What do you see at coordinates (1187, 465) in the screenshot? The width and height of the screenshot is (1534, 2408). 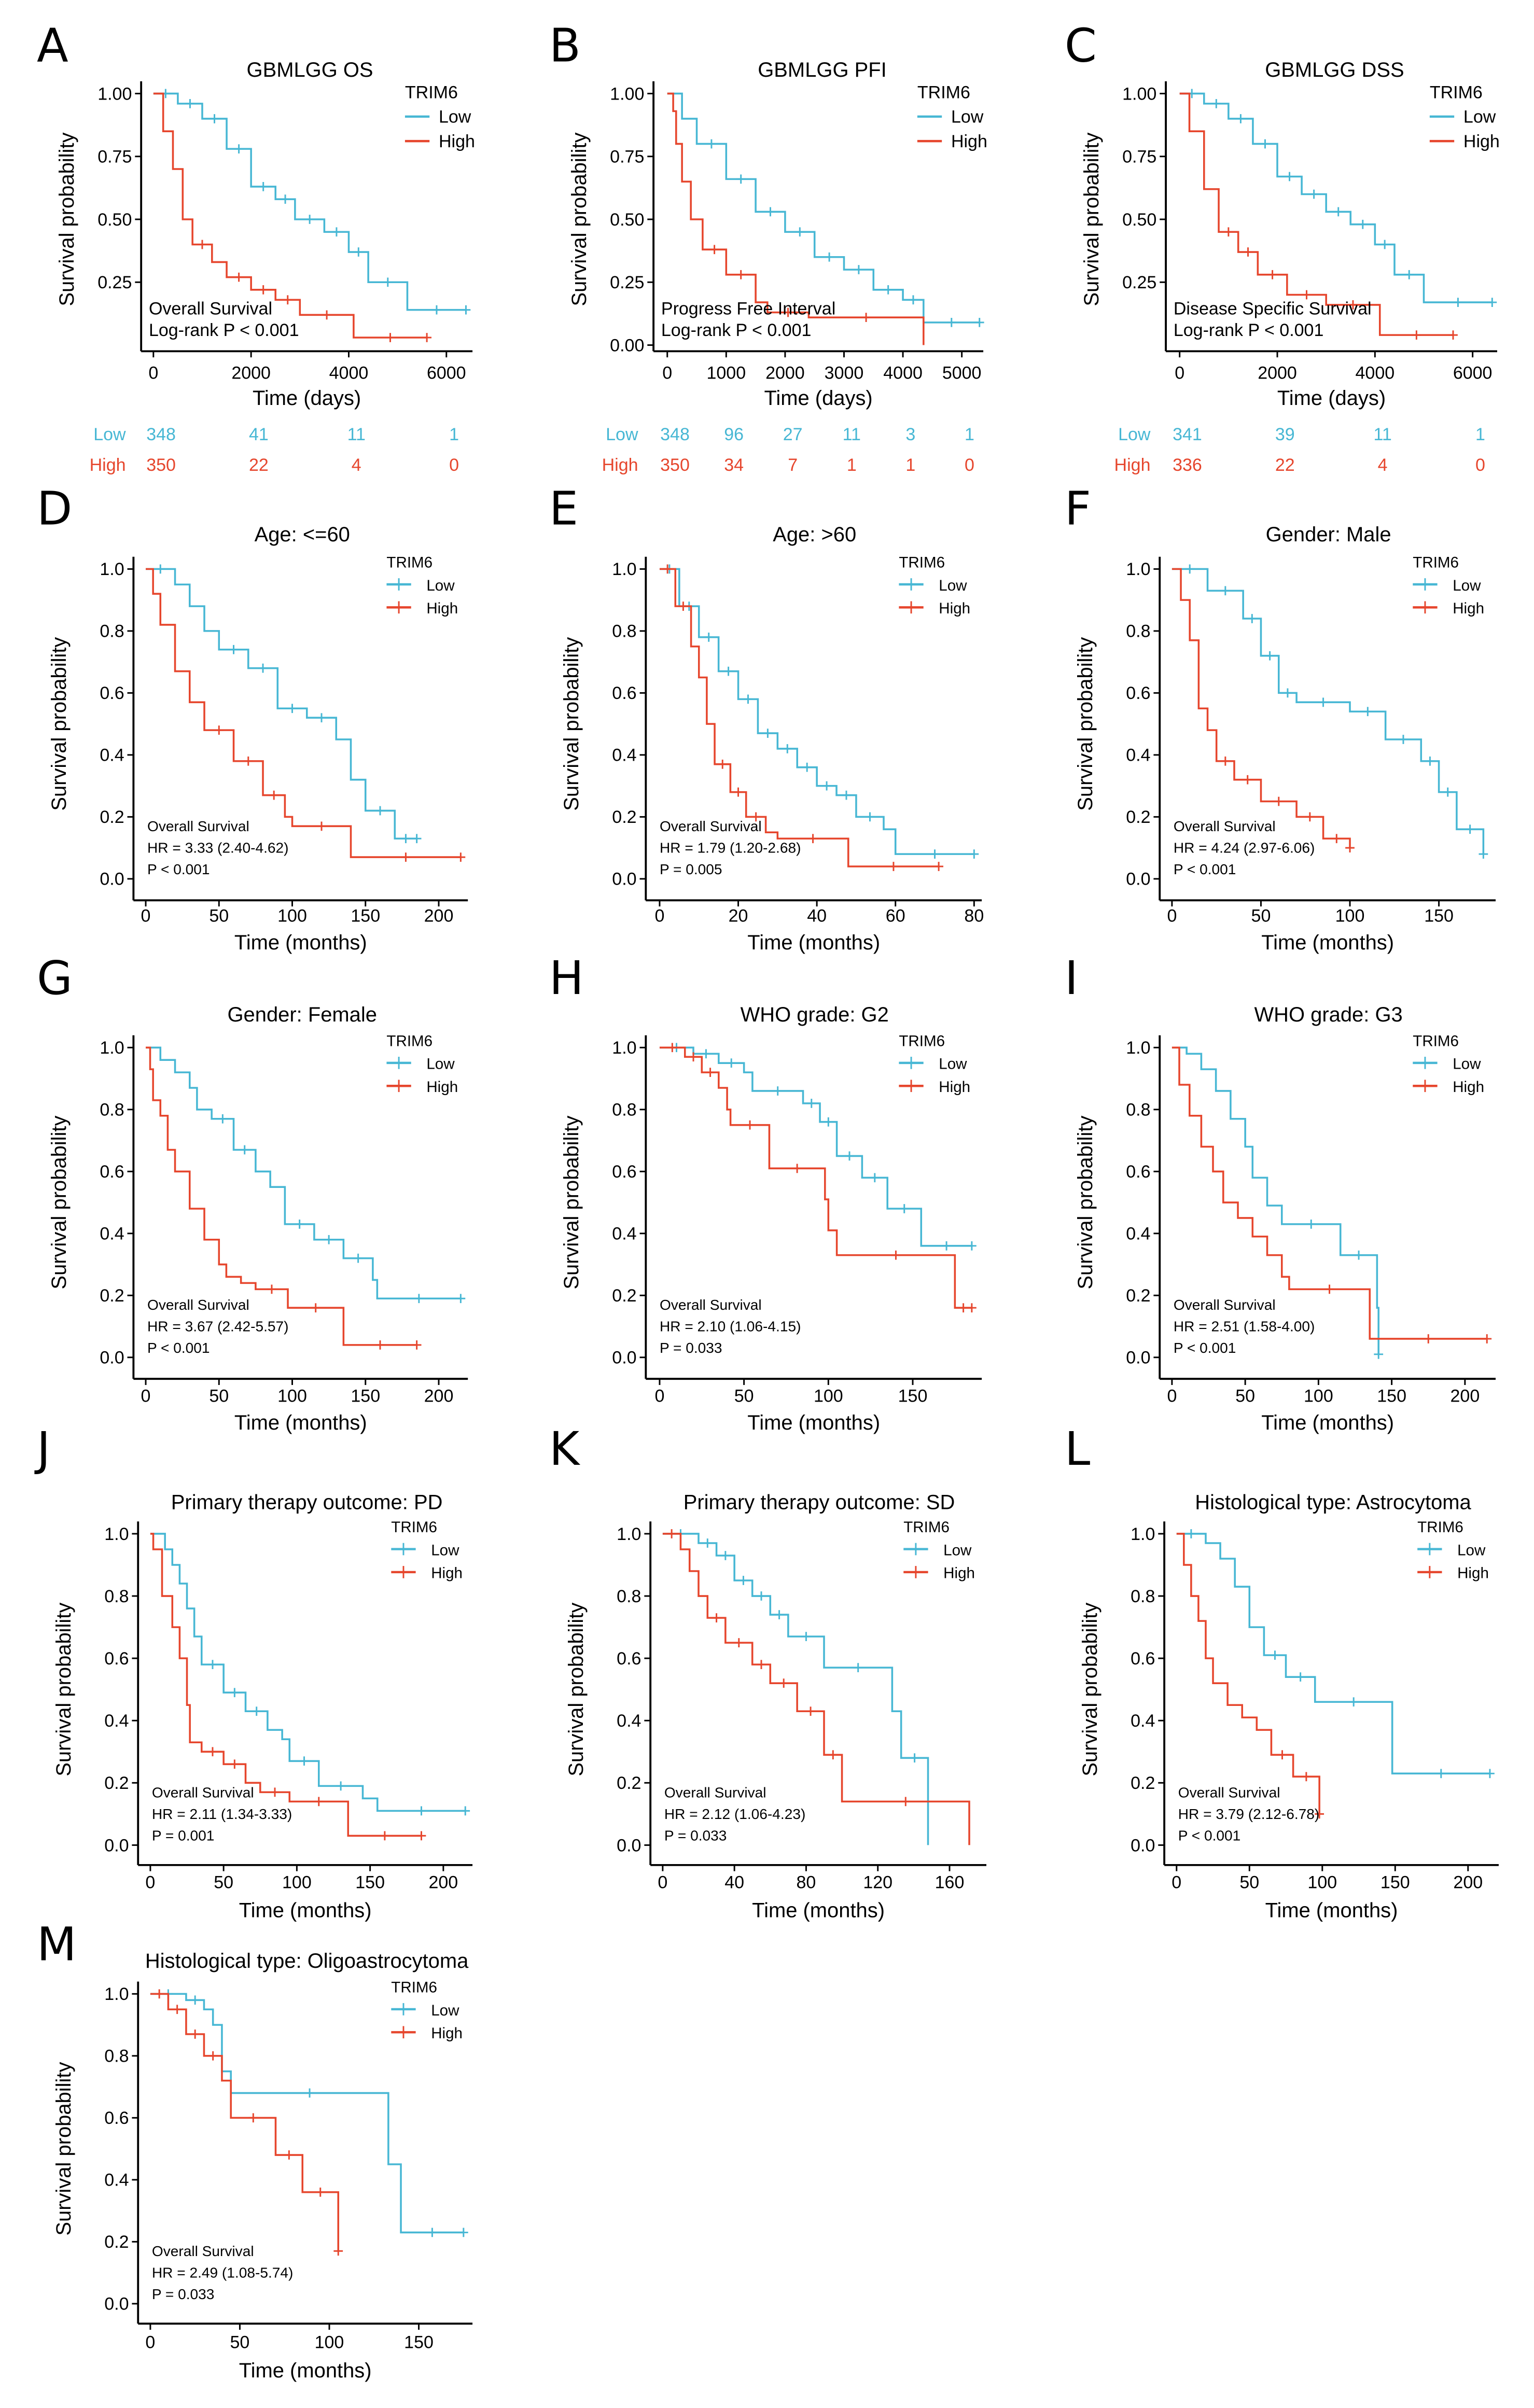 I see `risk-table-count: 336` at bounding box center [1187, 465].